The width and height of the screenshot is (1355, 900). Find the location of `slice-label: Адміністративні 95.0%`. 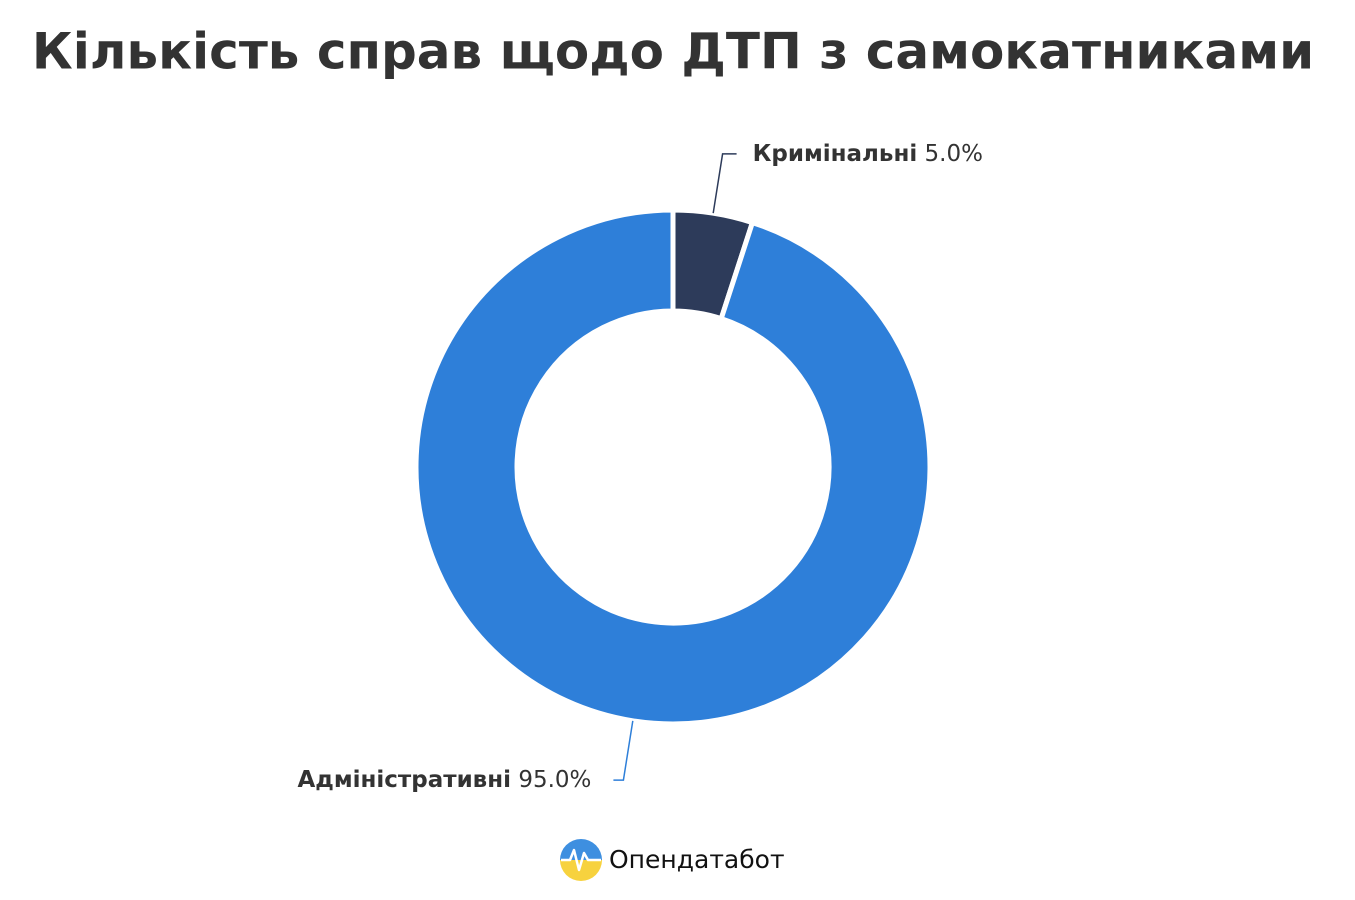

slice-label: Адміністративні 95.0% is located at coordinates (444, 780).